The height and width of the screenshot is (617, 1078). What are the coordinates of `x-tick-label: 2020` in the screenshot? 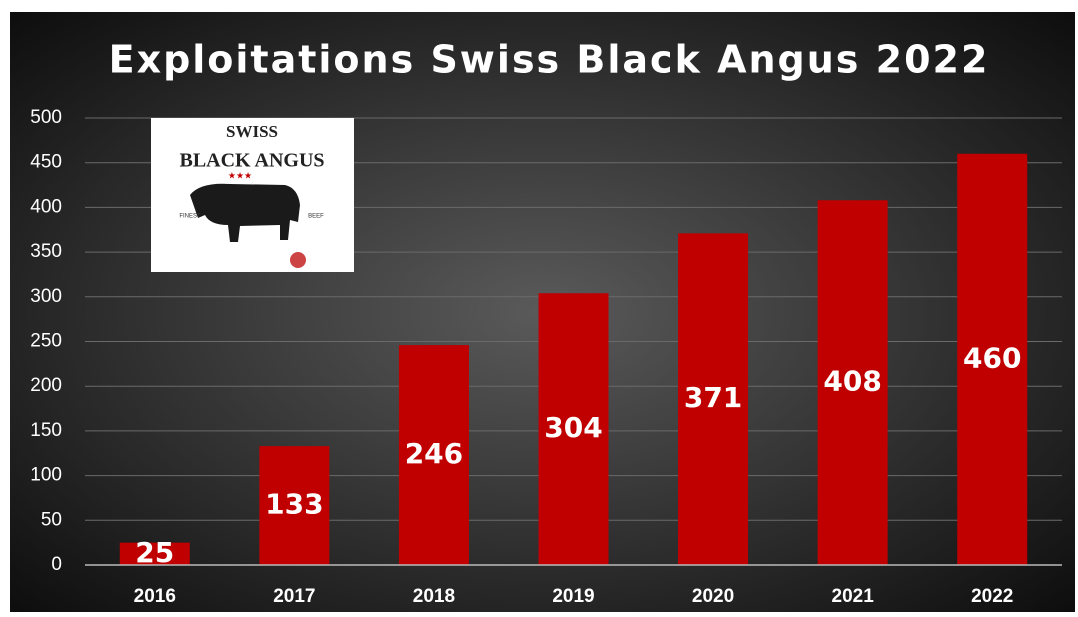 It's located at (713, 596).